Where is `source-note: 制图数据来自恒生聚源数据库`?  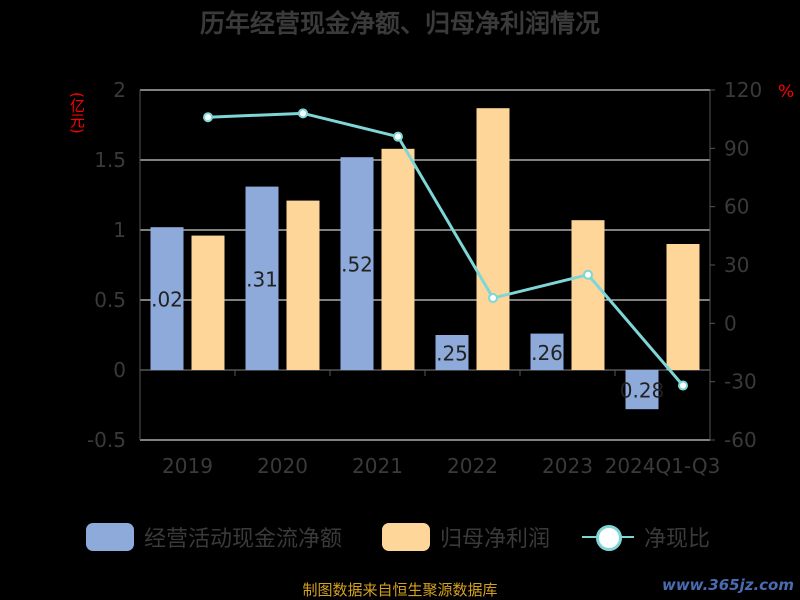 source-note: 制图数据来自恒生聚源数据库 is located at coordinates (400, 590).